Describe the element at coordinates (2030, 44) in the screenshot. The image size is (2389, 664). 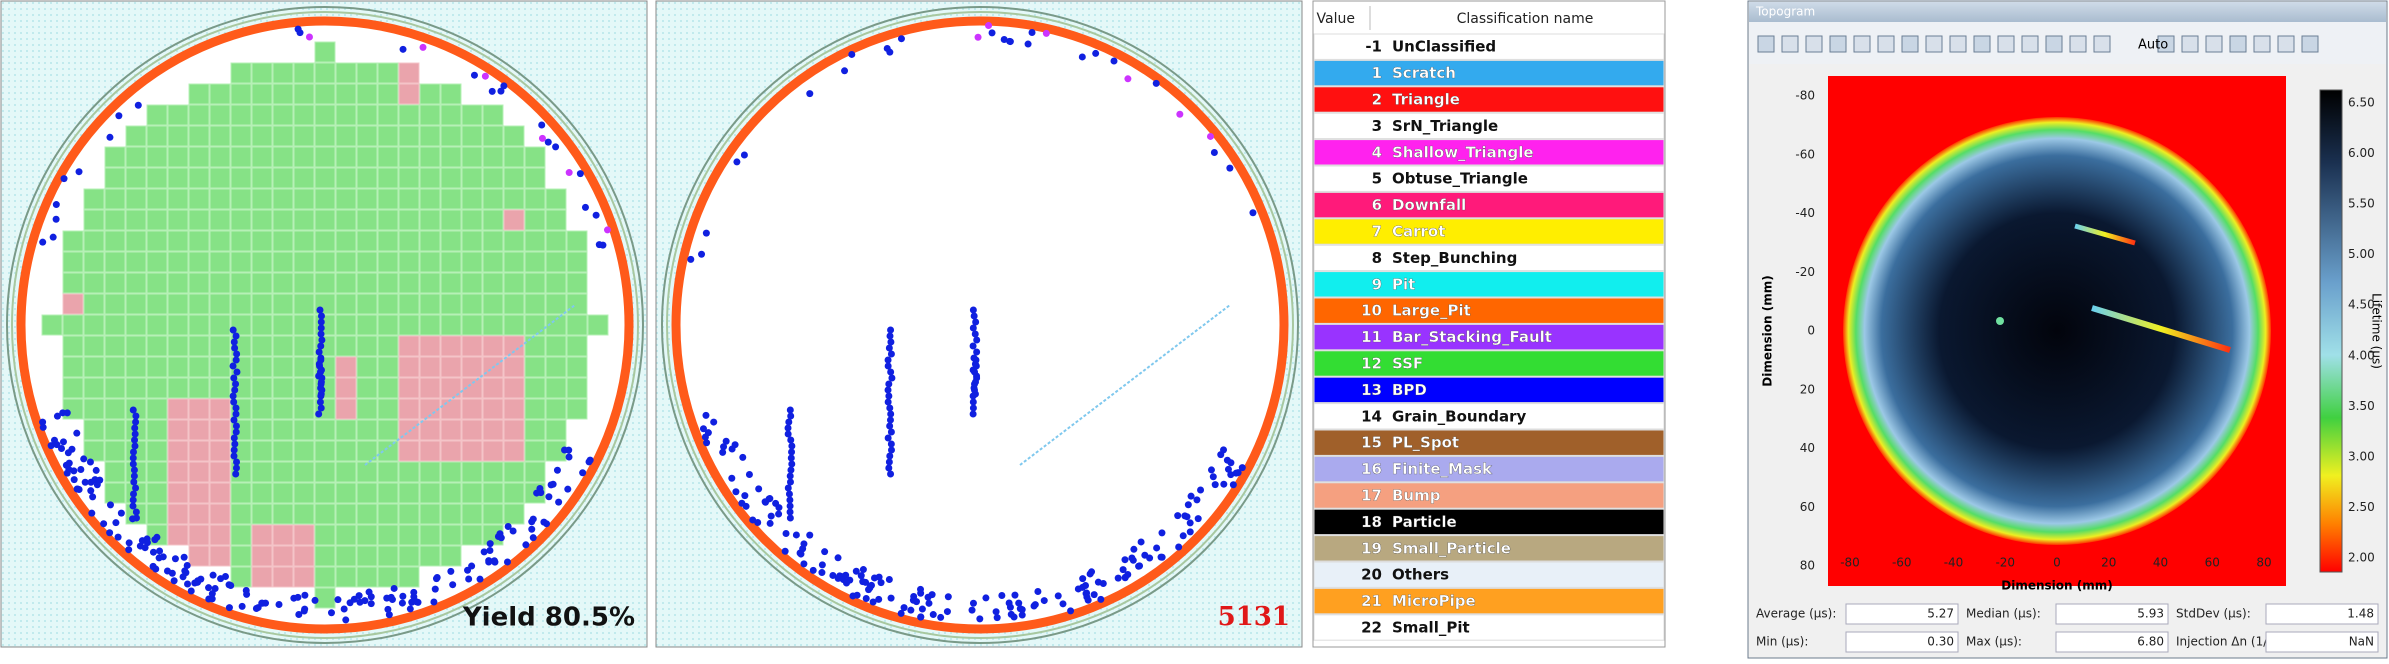
I see `toolbar-icon` at that location.